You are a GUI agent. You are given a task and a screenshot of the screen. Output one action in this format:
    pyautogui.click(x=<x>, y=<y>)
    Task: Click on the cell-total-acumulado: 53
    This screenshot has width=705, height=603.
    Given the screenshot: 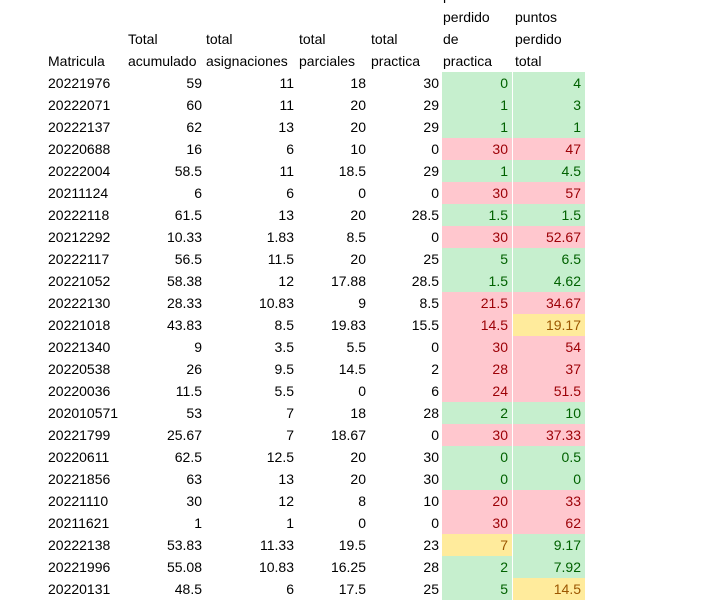 What is the action you would take?
    pyautogui.click(x=194, y=413)
    